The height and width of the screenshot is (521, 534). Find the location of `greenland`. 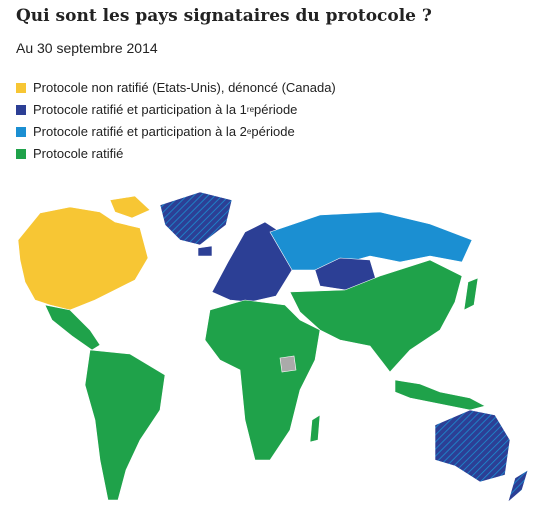

greenland is located at coordinates (196, 218).